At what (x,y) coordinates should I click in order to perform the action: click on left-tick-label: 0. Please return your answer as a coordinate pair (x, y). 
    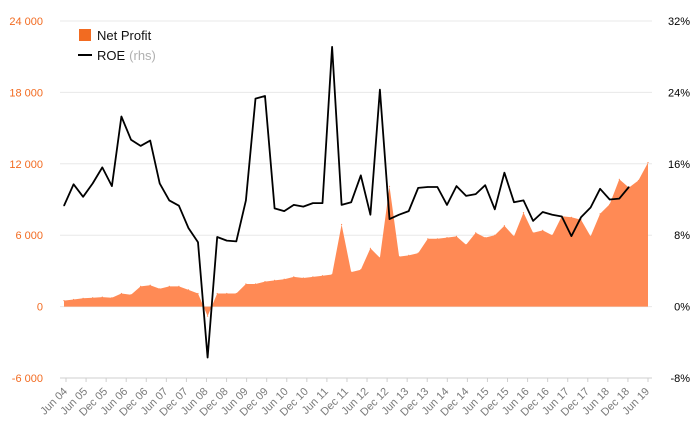
    Looking at the image, I should click on (40, 308).